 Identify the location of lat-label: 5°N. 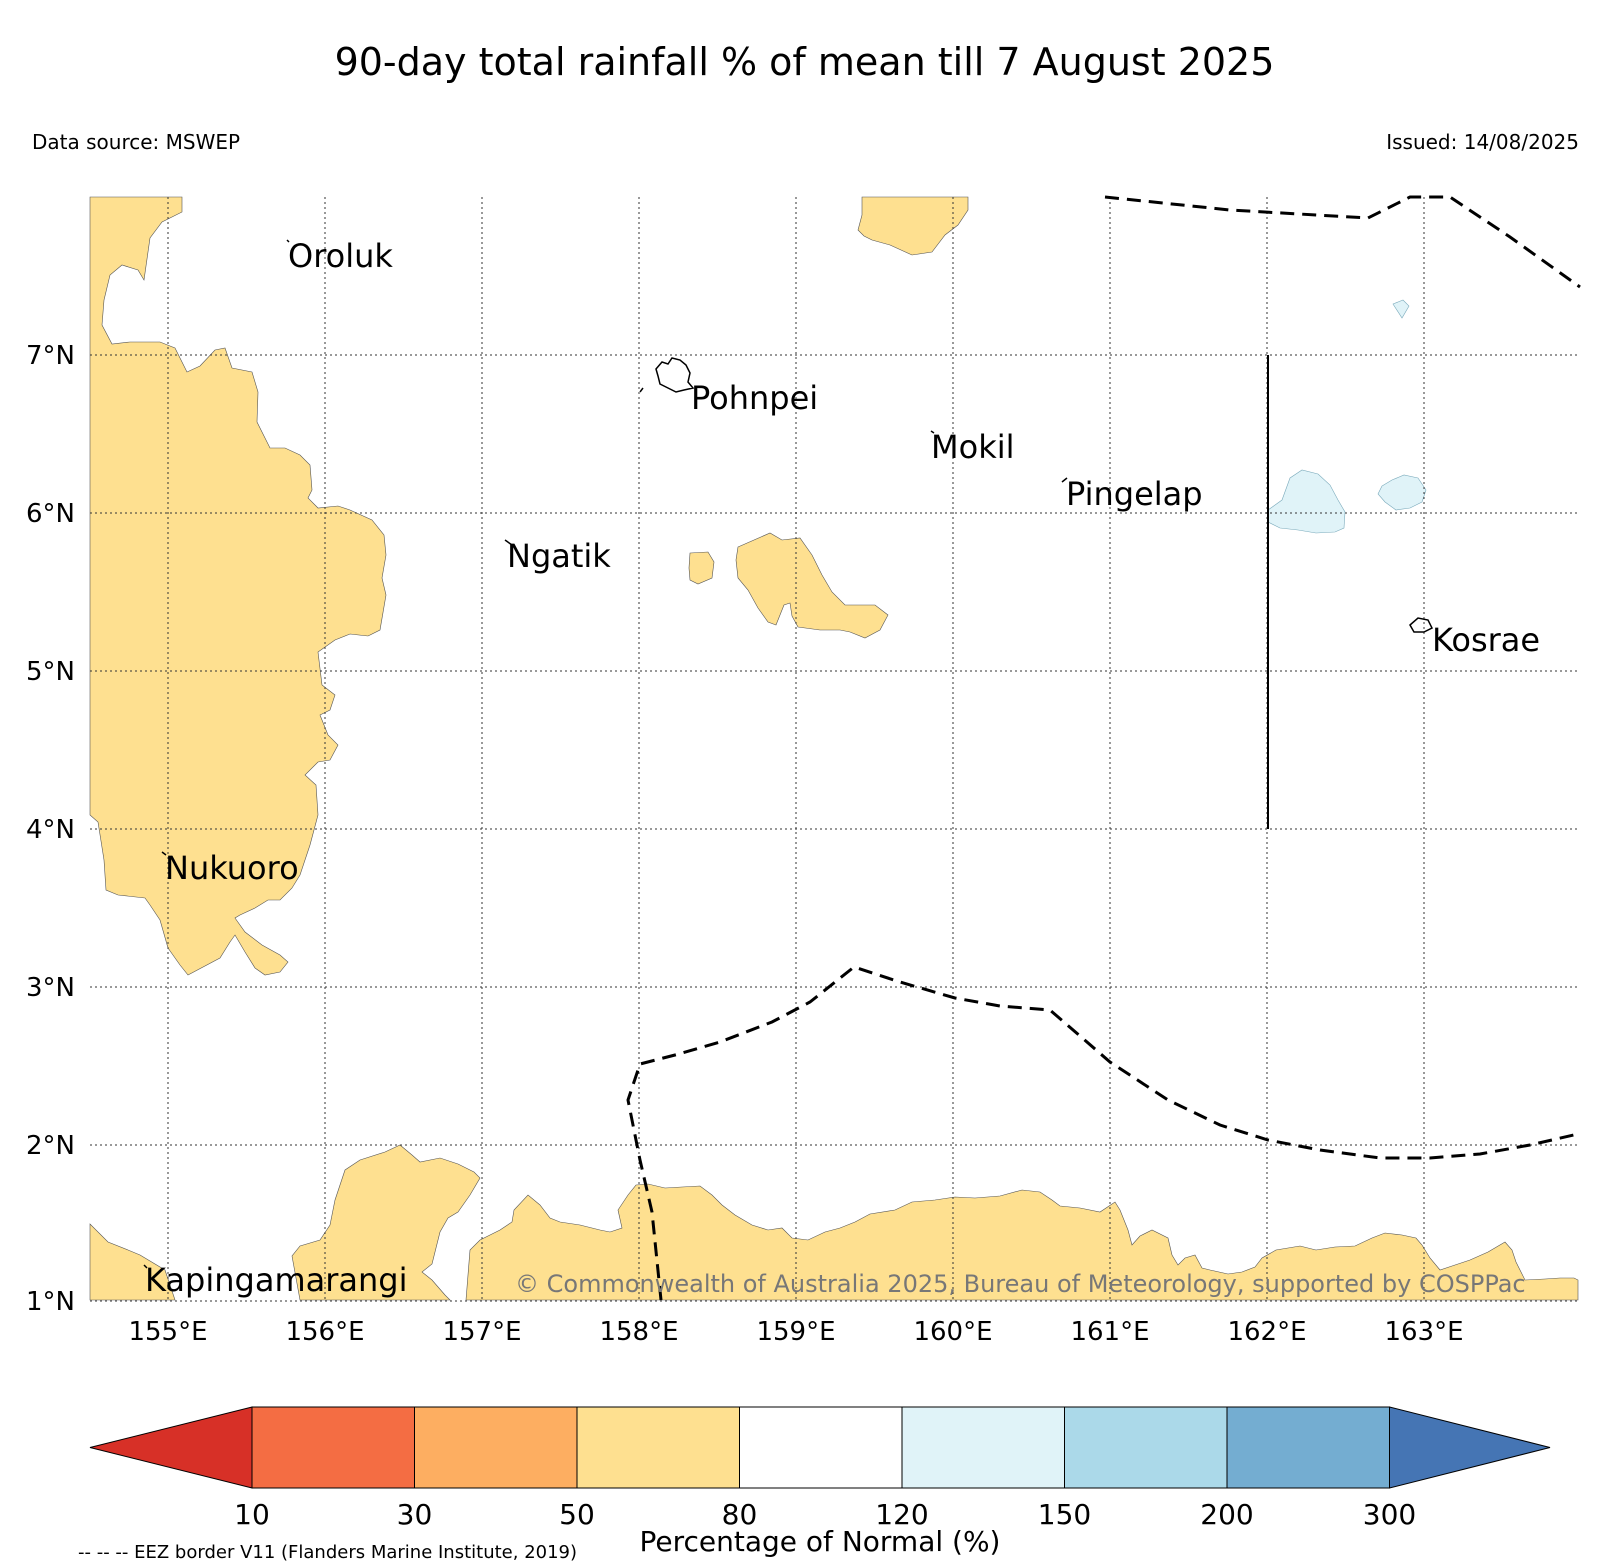
(50, 672).